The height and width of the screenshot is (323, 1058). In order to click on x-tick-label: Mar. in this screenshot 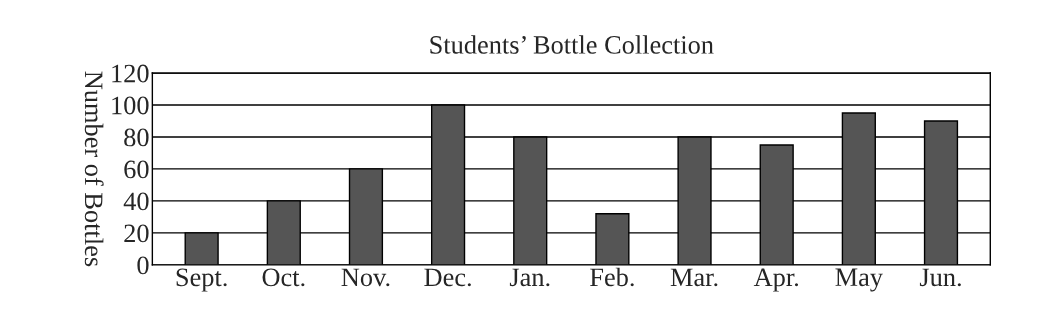, I will do `click(694, 277)`.